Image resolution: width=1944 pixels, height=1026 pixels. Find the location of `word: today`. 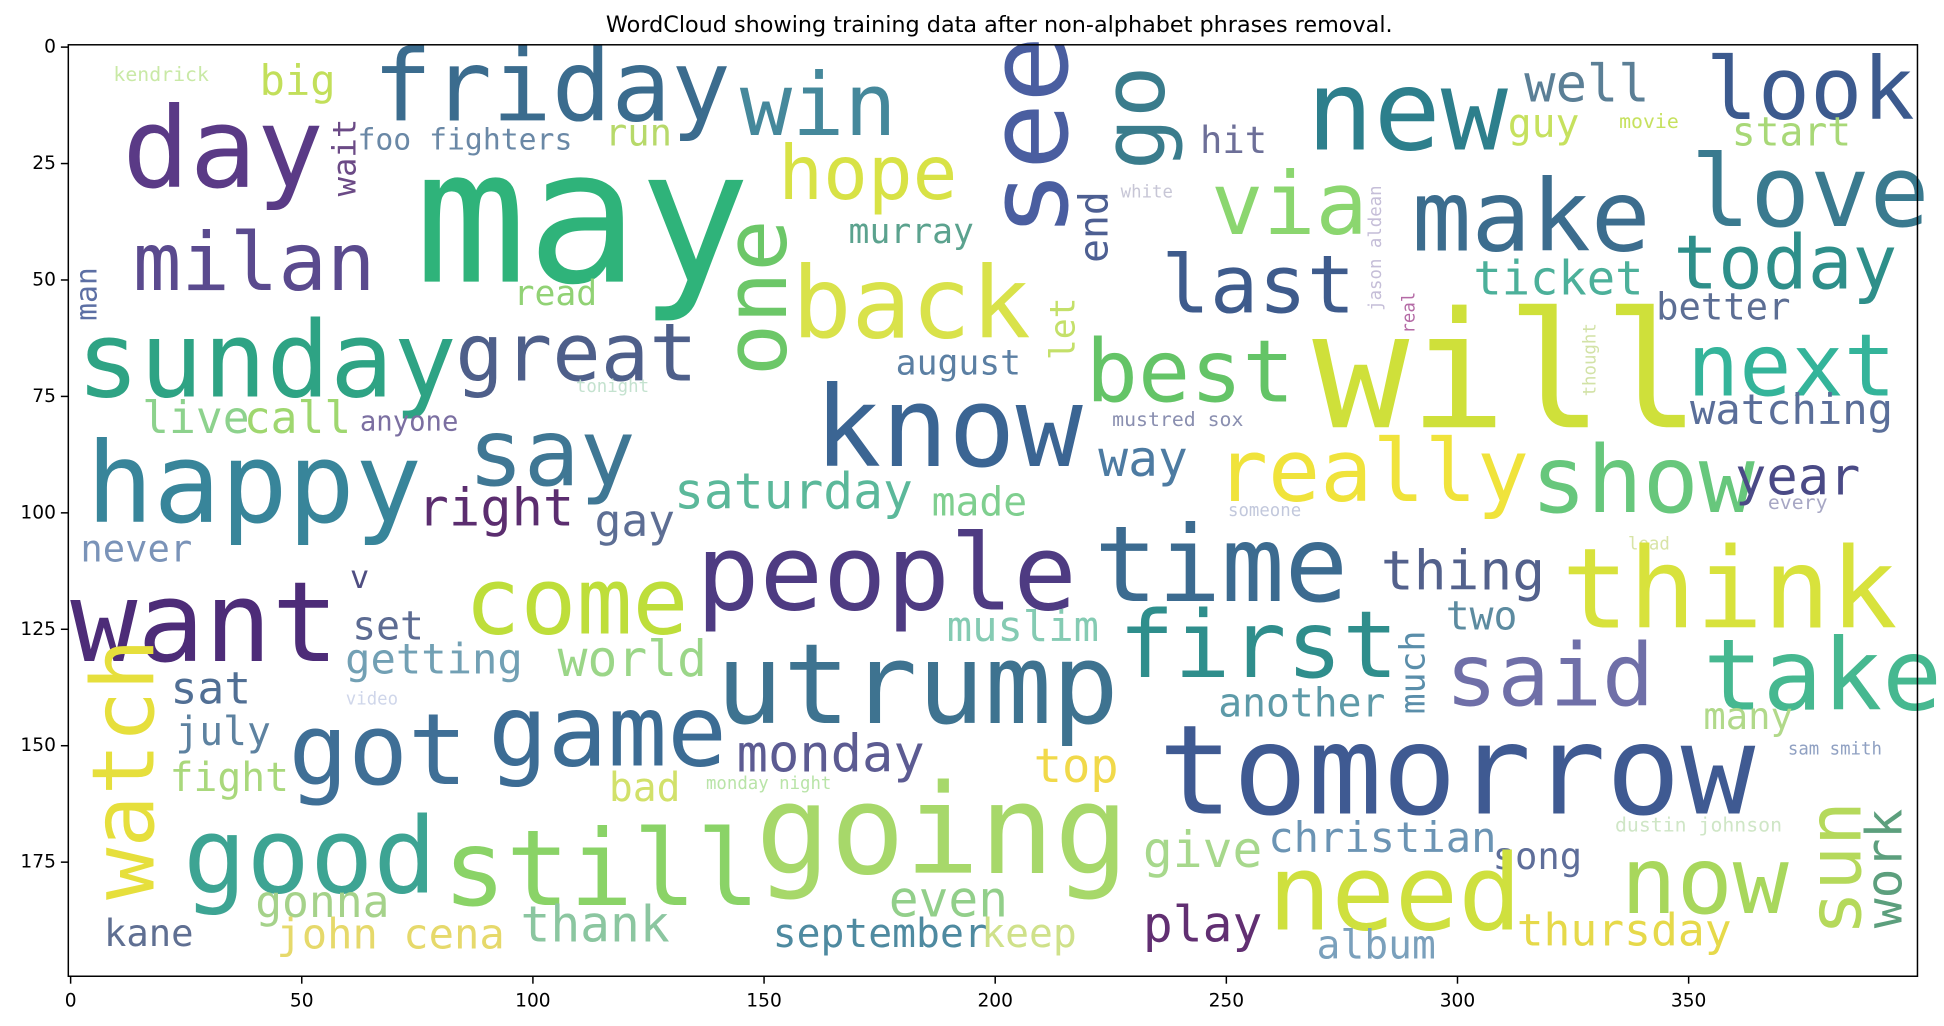

word: today is located at coordinates (1785, 262).